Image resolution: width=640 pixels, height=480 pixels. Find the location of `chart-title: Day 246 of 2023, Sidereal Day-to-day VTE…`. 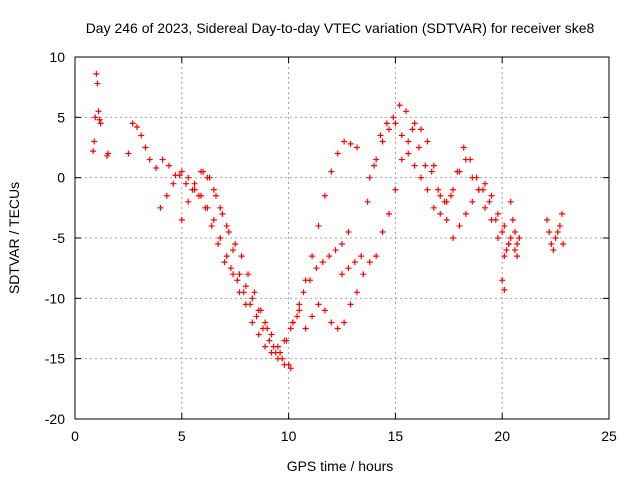

chart-title: Day 246 of 2023, Sidereal Day-to-day VTE… is located at coordinates (340, 28).